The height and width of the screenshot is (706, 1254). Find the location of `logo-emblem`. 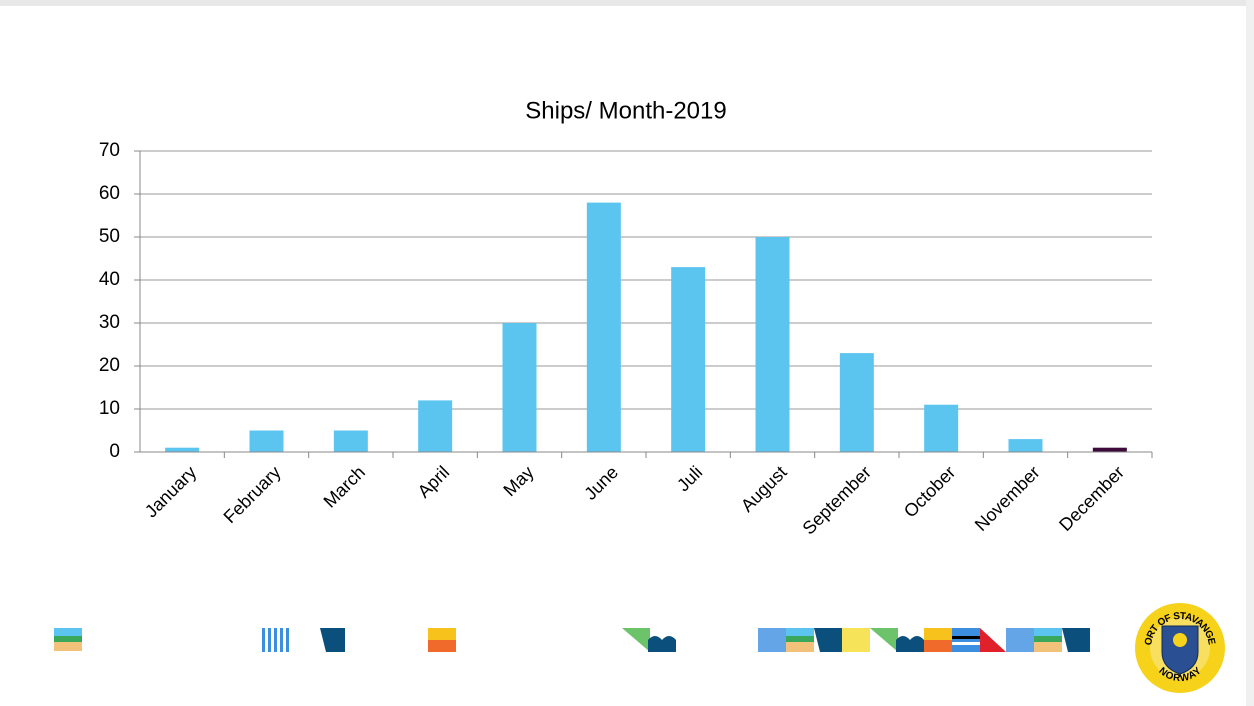

logo-emblem is located at coordinates (1180, 640).